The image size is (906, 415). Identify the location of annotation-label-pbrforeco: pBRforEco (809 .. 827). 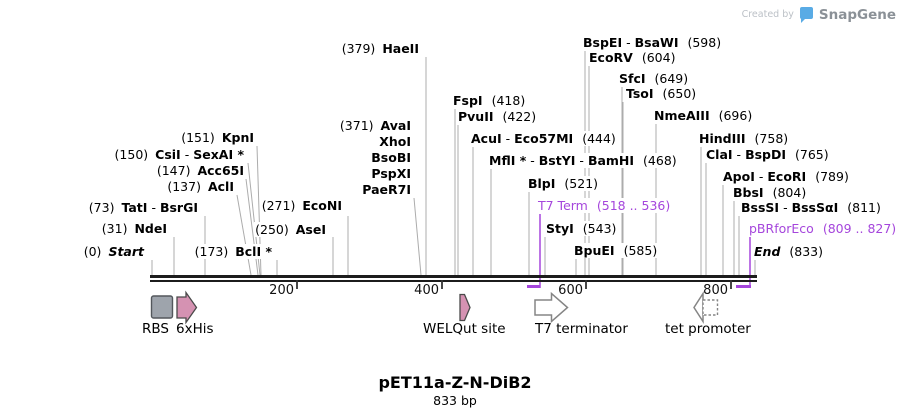
(823, 228).